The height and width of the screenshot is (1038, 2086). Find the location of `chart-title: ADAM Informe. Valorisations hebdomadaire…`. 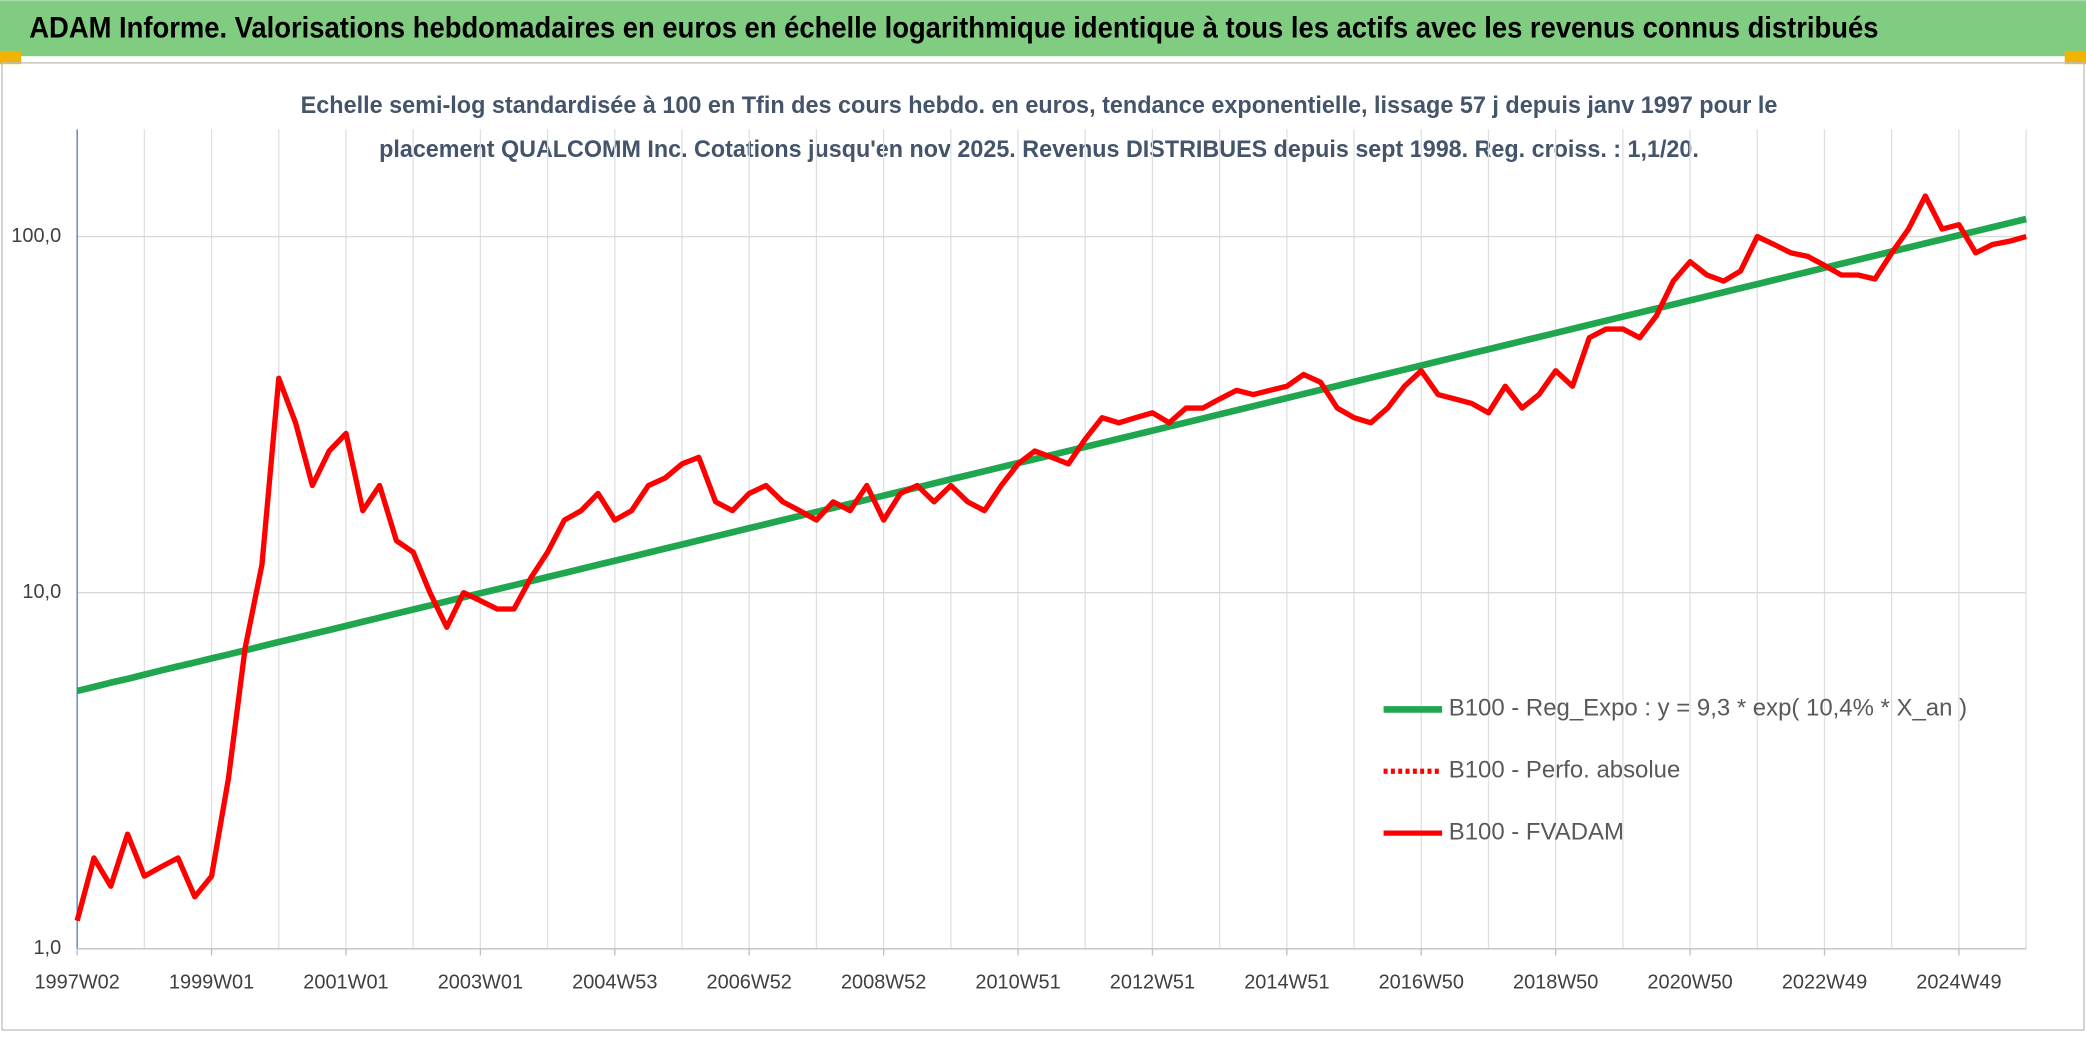

chart-title: ADAM Informe. Valorisations hebdomadaire… is located at coordinates (953, 28).